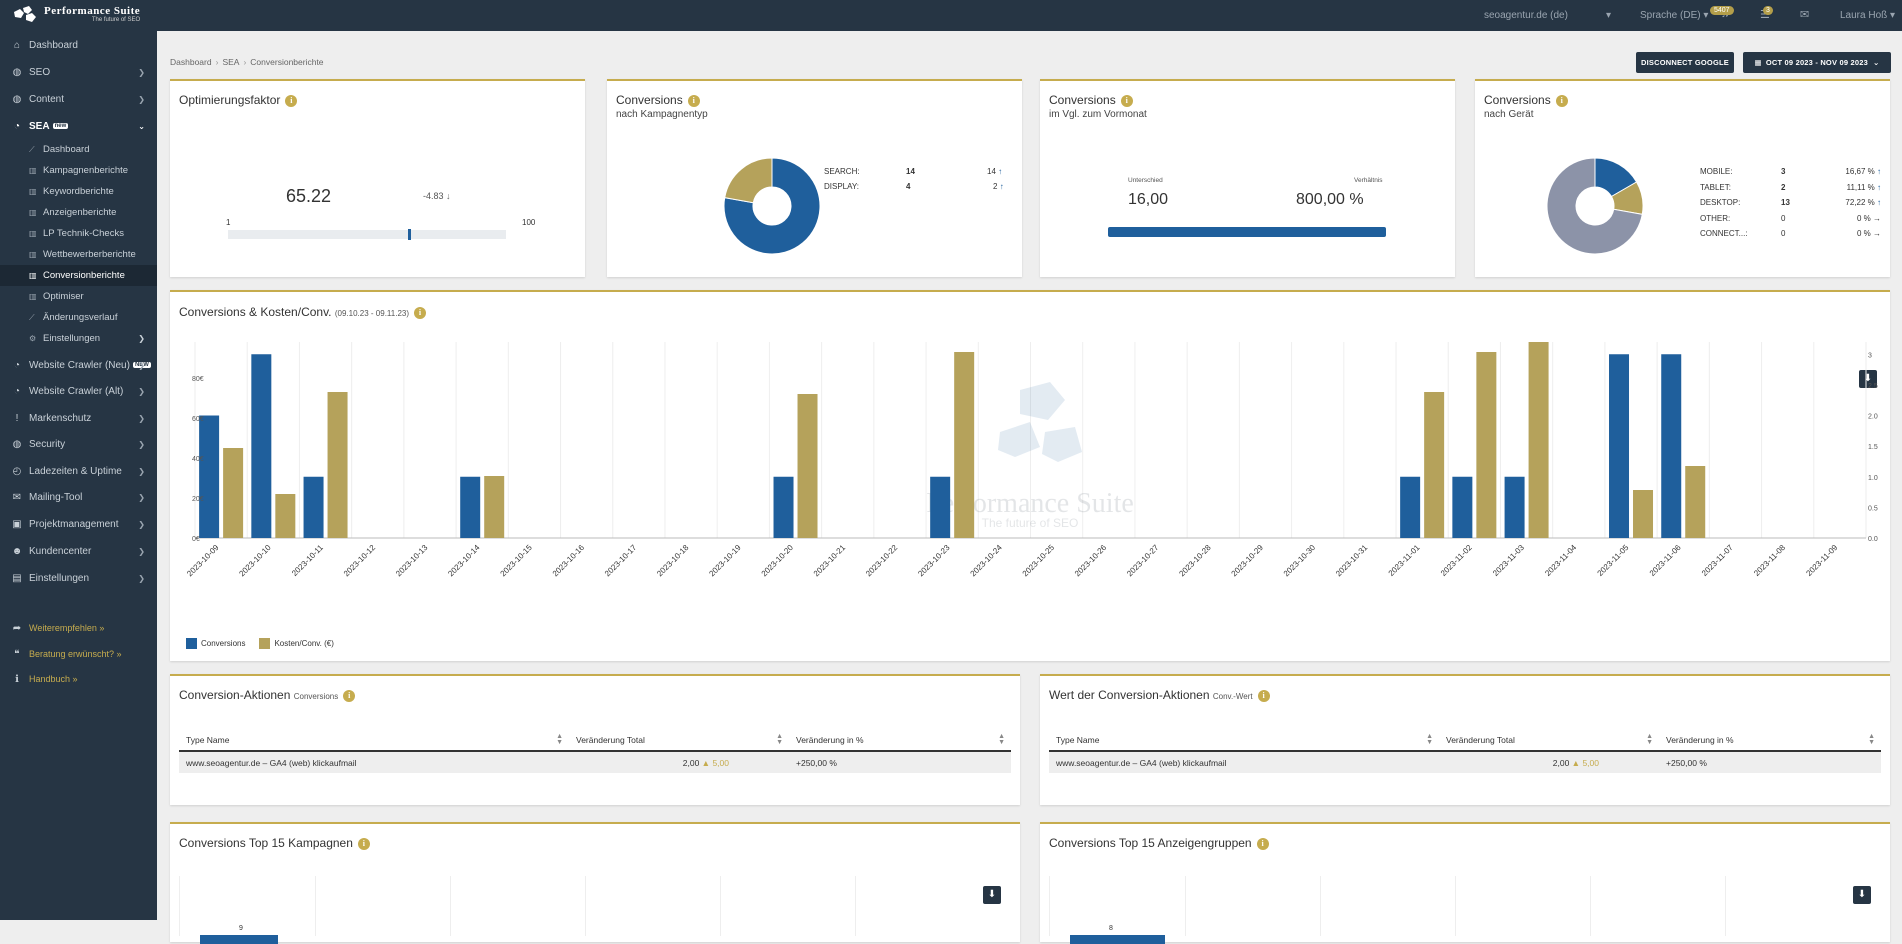  What do you see at coordinates (239, 939) in the screenshot?
I see `kampagnen-bar` at bounding box center [239, 939].